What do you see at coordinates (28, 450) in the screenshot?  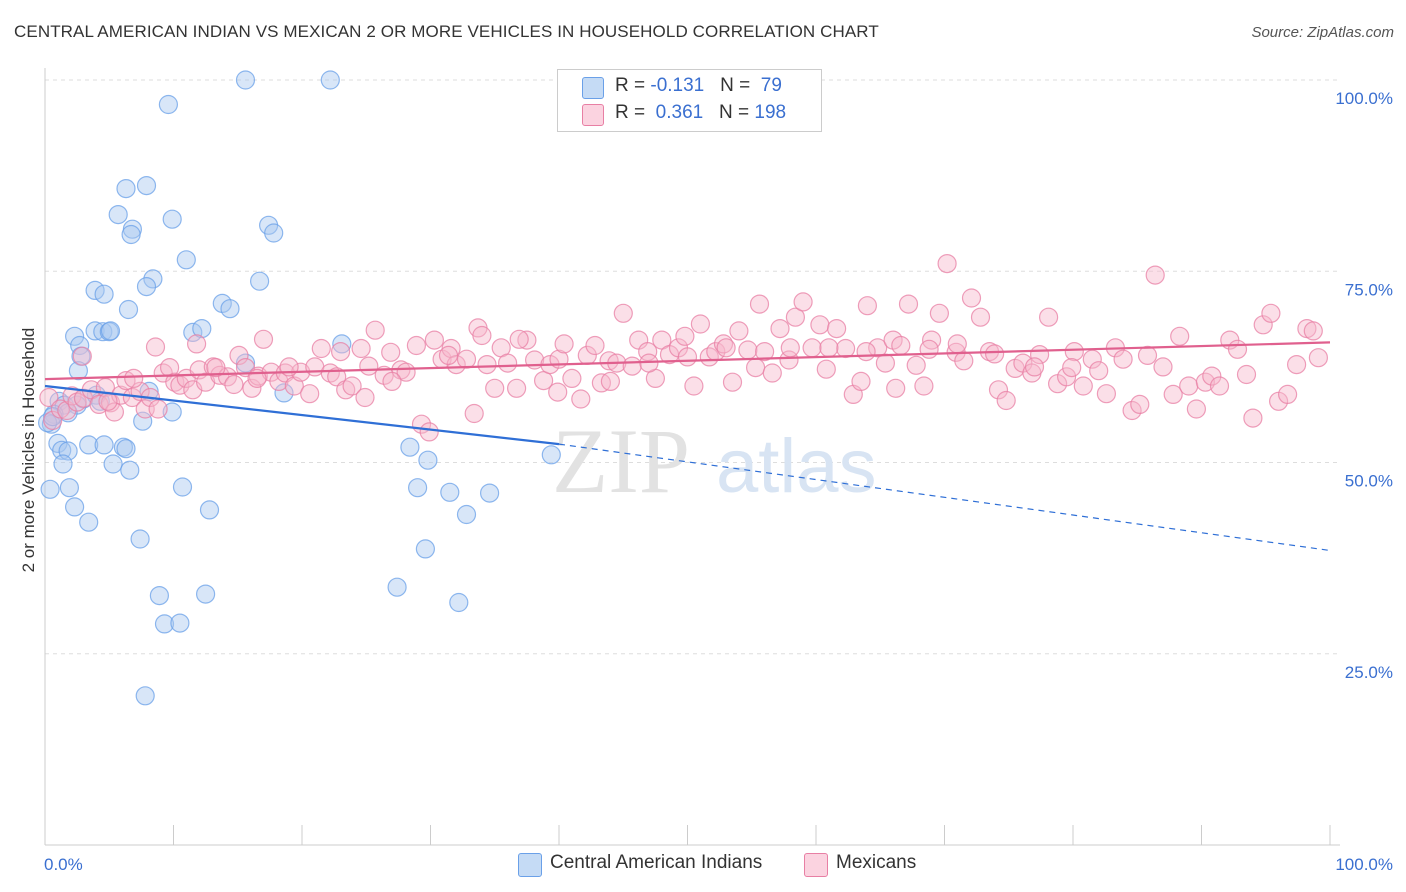 I see `y-axis-label: 2 or more Vehicles in Household` at bounding box center [28, 450].